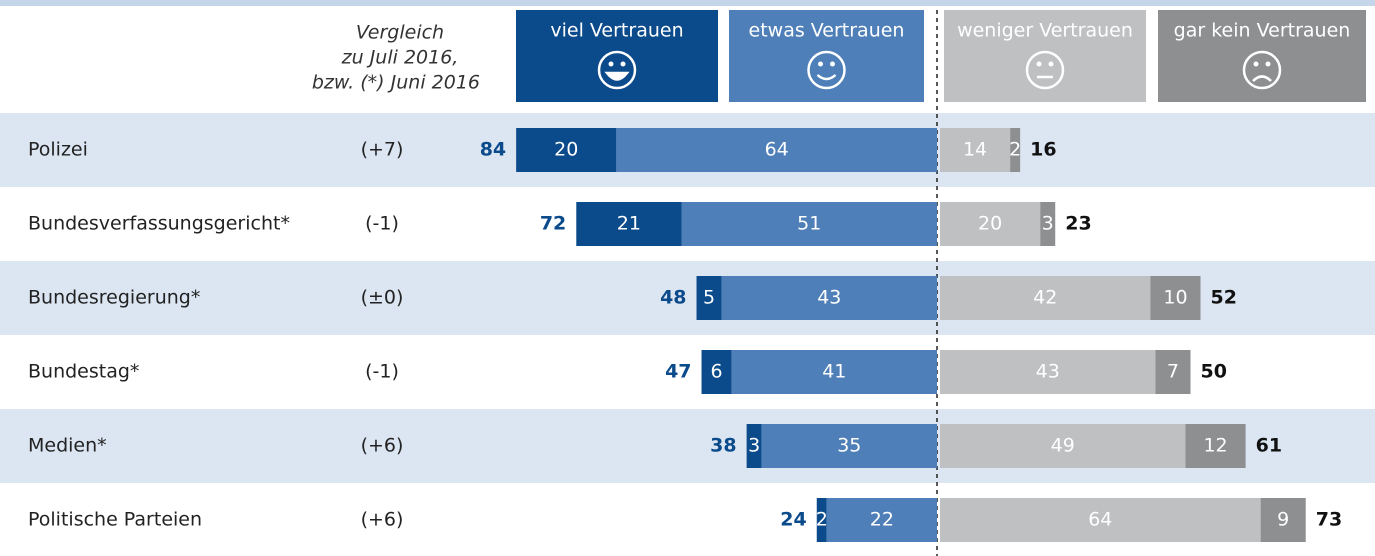  I want to click on total-positive: 38, so click(723, 446).